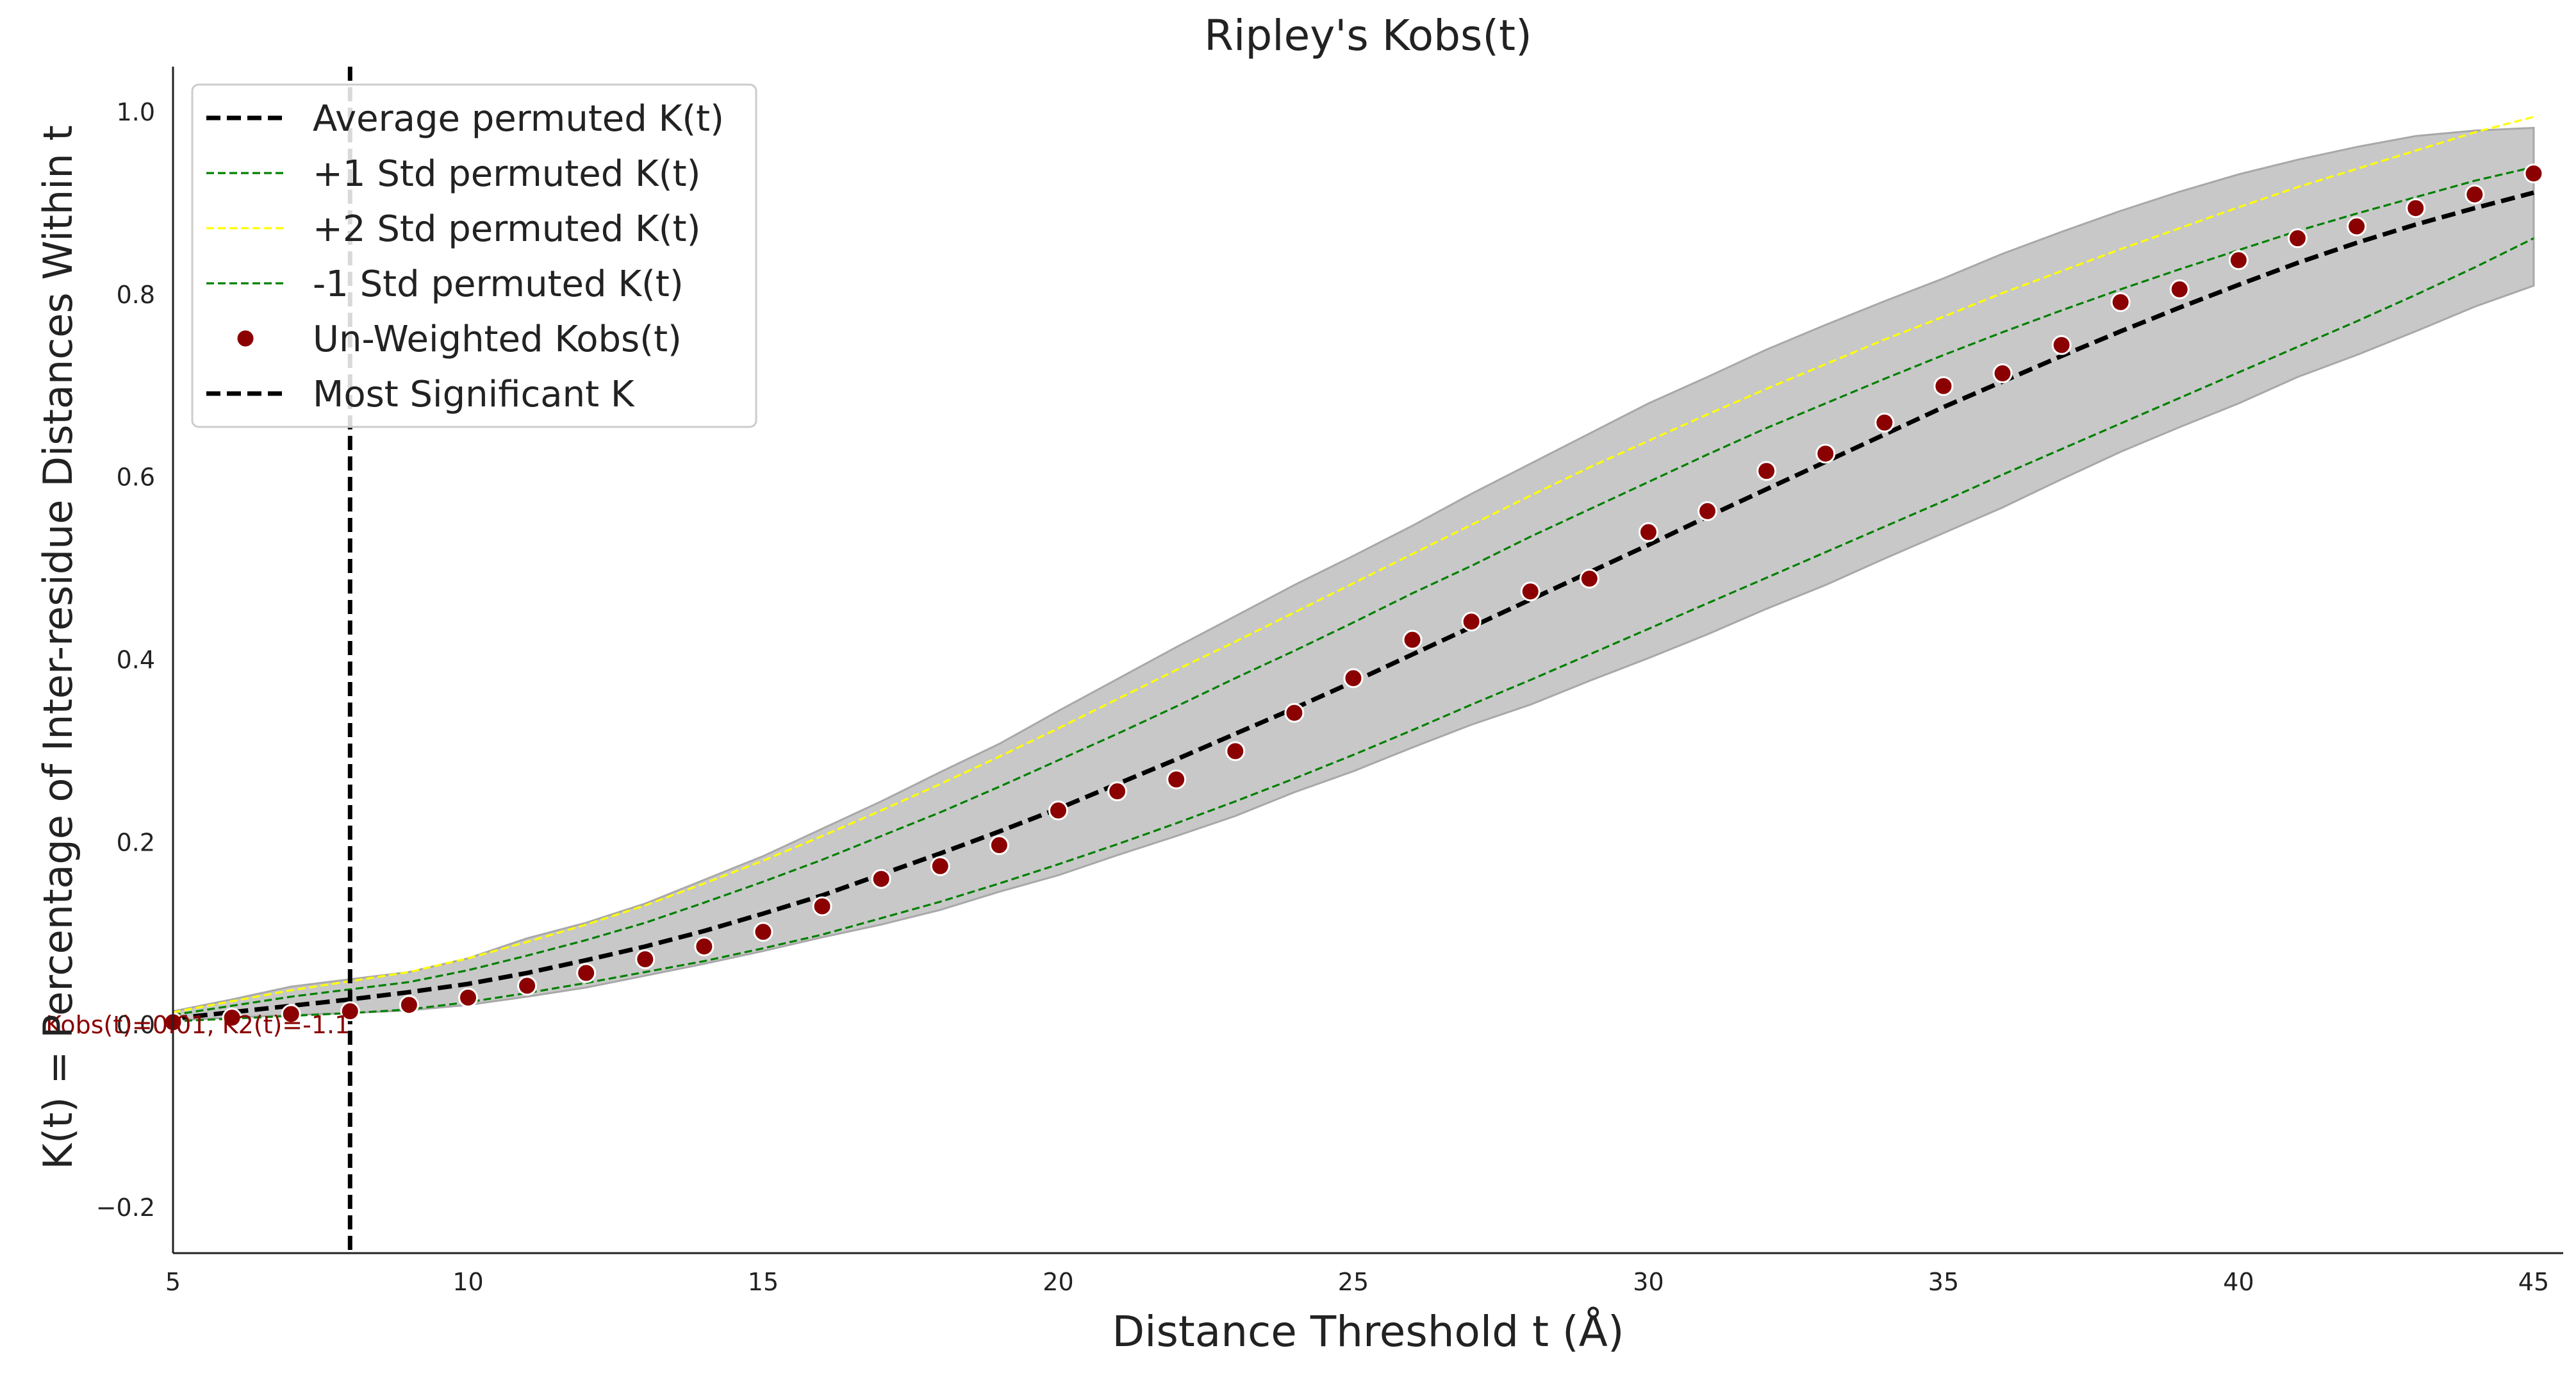 The image size is (2576, 1373). Describe the element at coordinates (506, 229) in the screenshot. I see `legend-label-3: +2 Std permuted K(t)` at that location.